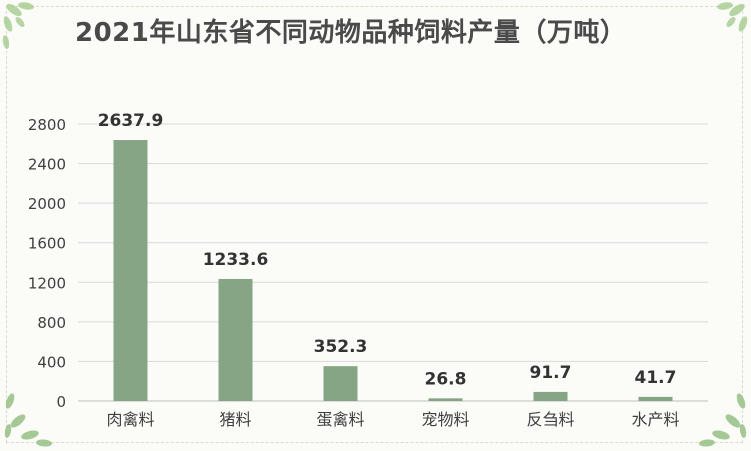  Describe the element at coordinates (130, 419) in the screenshot. I see `x-tick-label: 肉禽料` at that location.